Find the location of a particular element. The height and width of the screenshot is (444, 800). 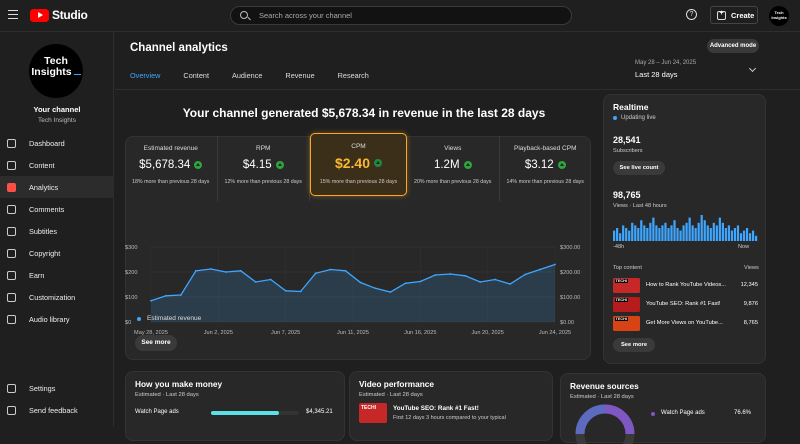

subscriber-label: Subscribers is located at coordinates (628, 151).